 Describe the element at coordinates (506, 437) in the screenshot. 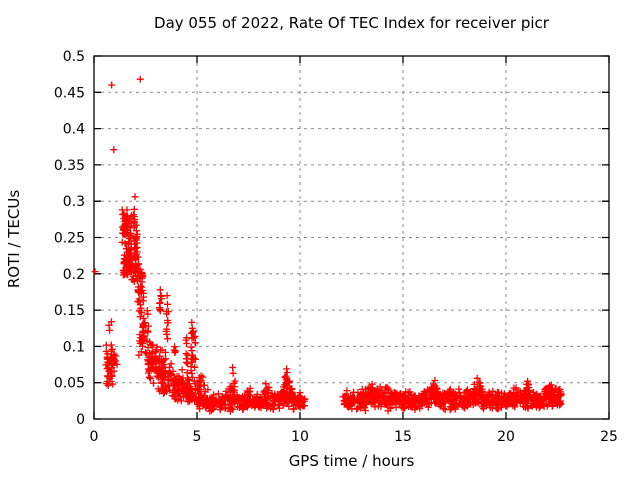

I see `x-tick-label: 20` at that location.